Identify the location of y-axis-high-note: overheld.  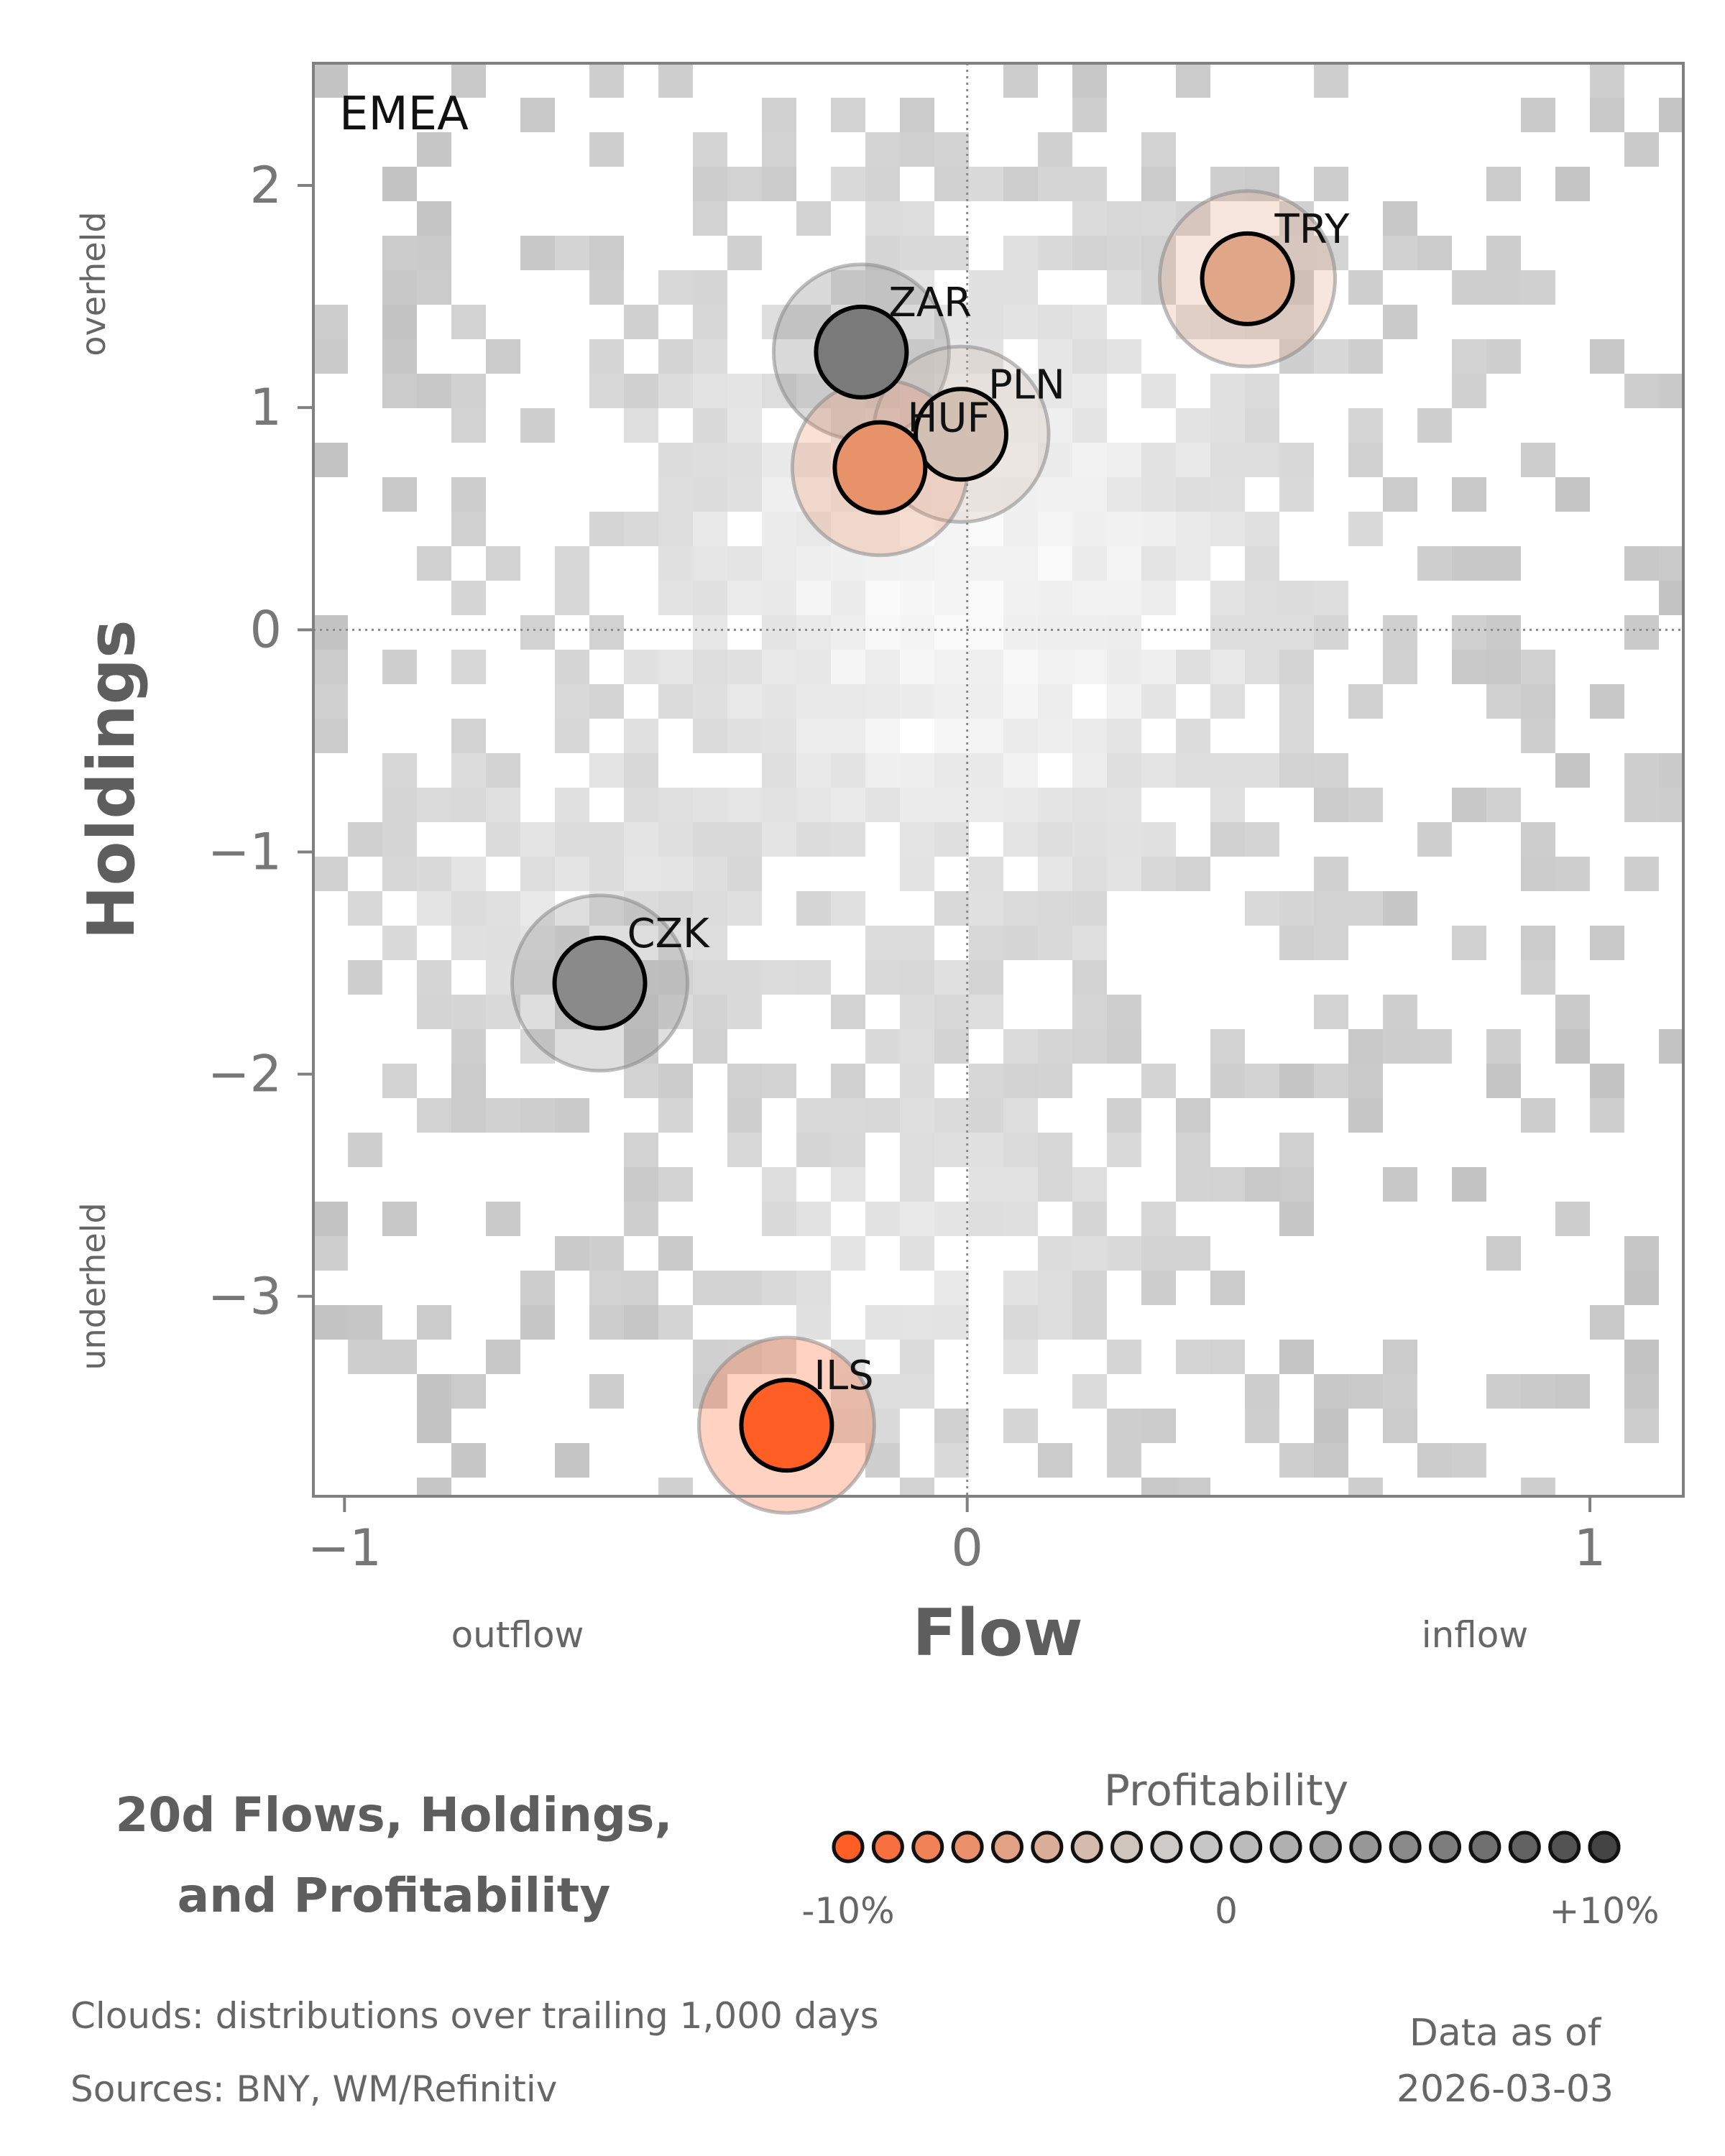
(93, 283).